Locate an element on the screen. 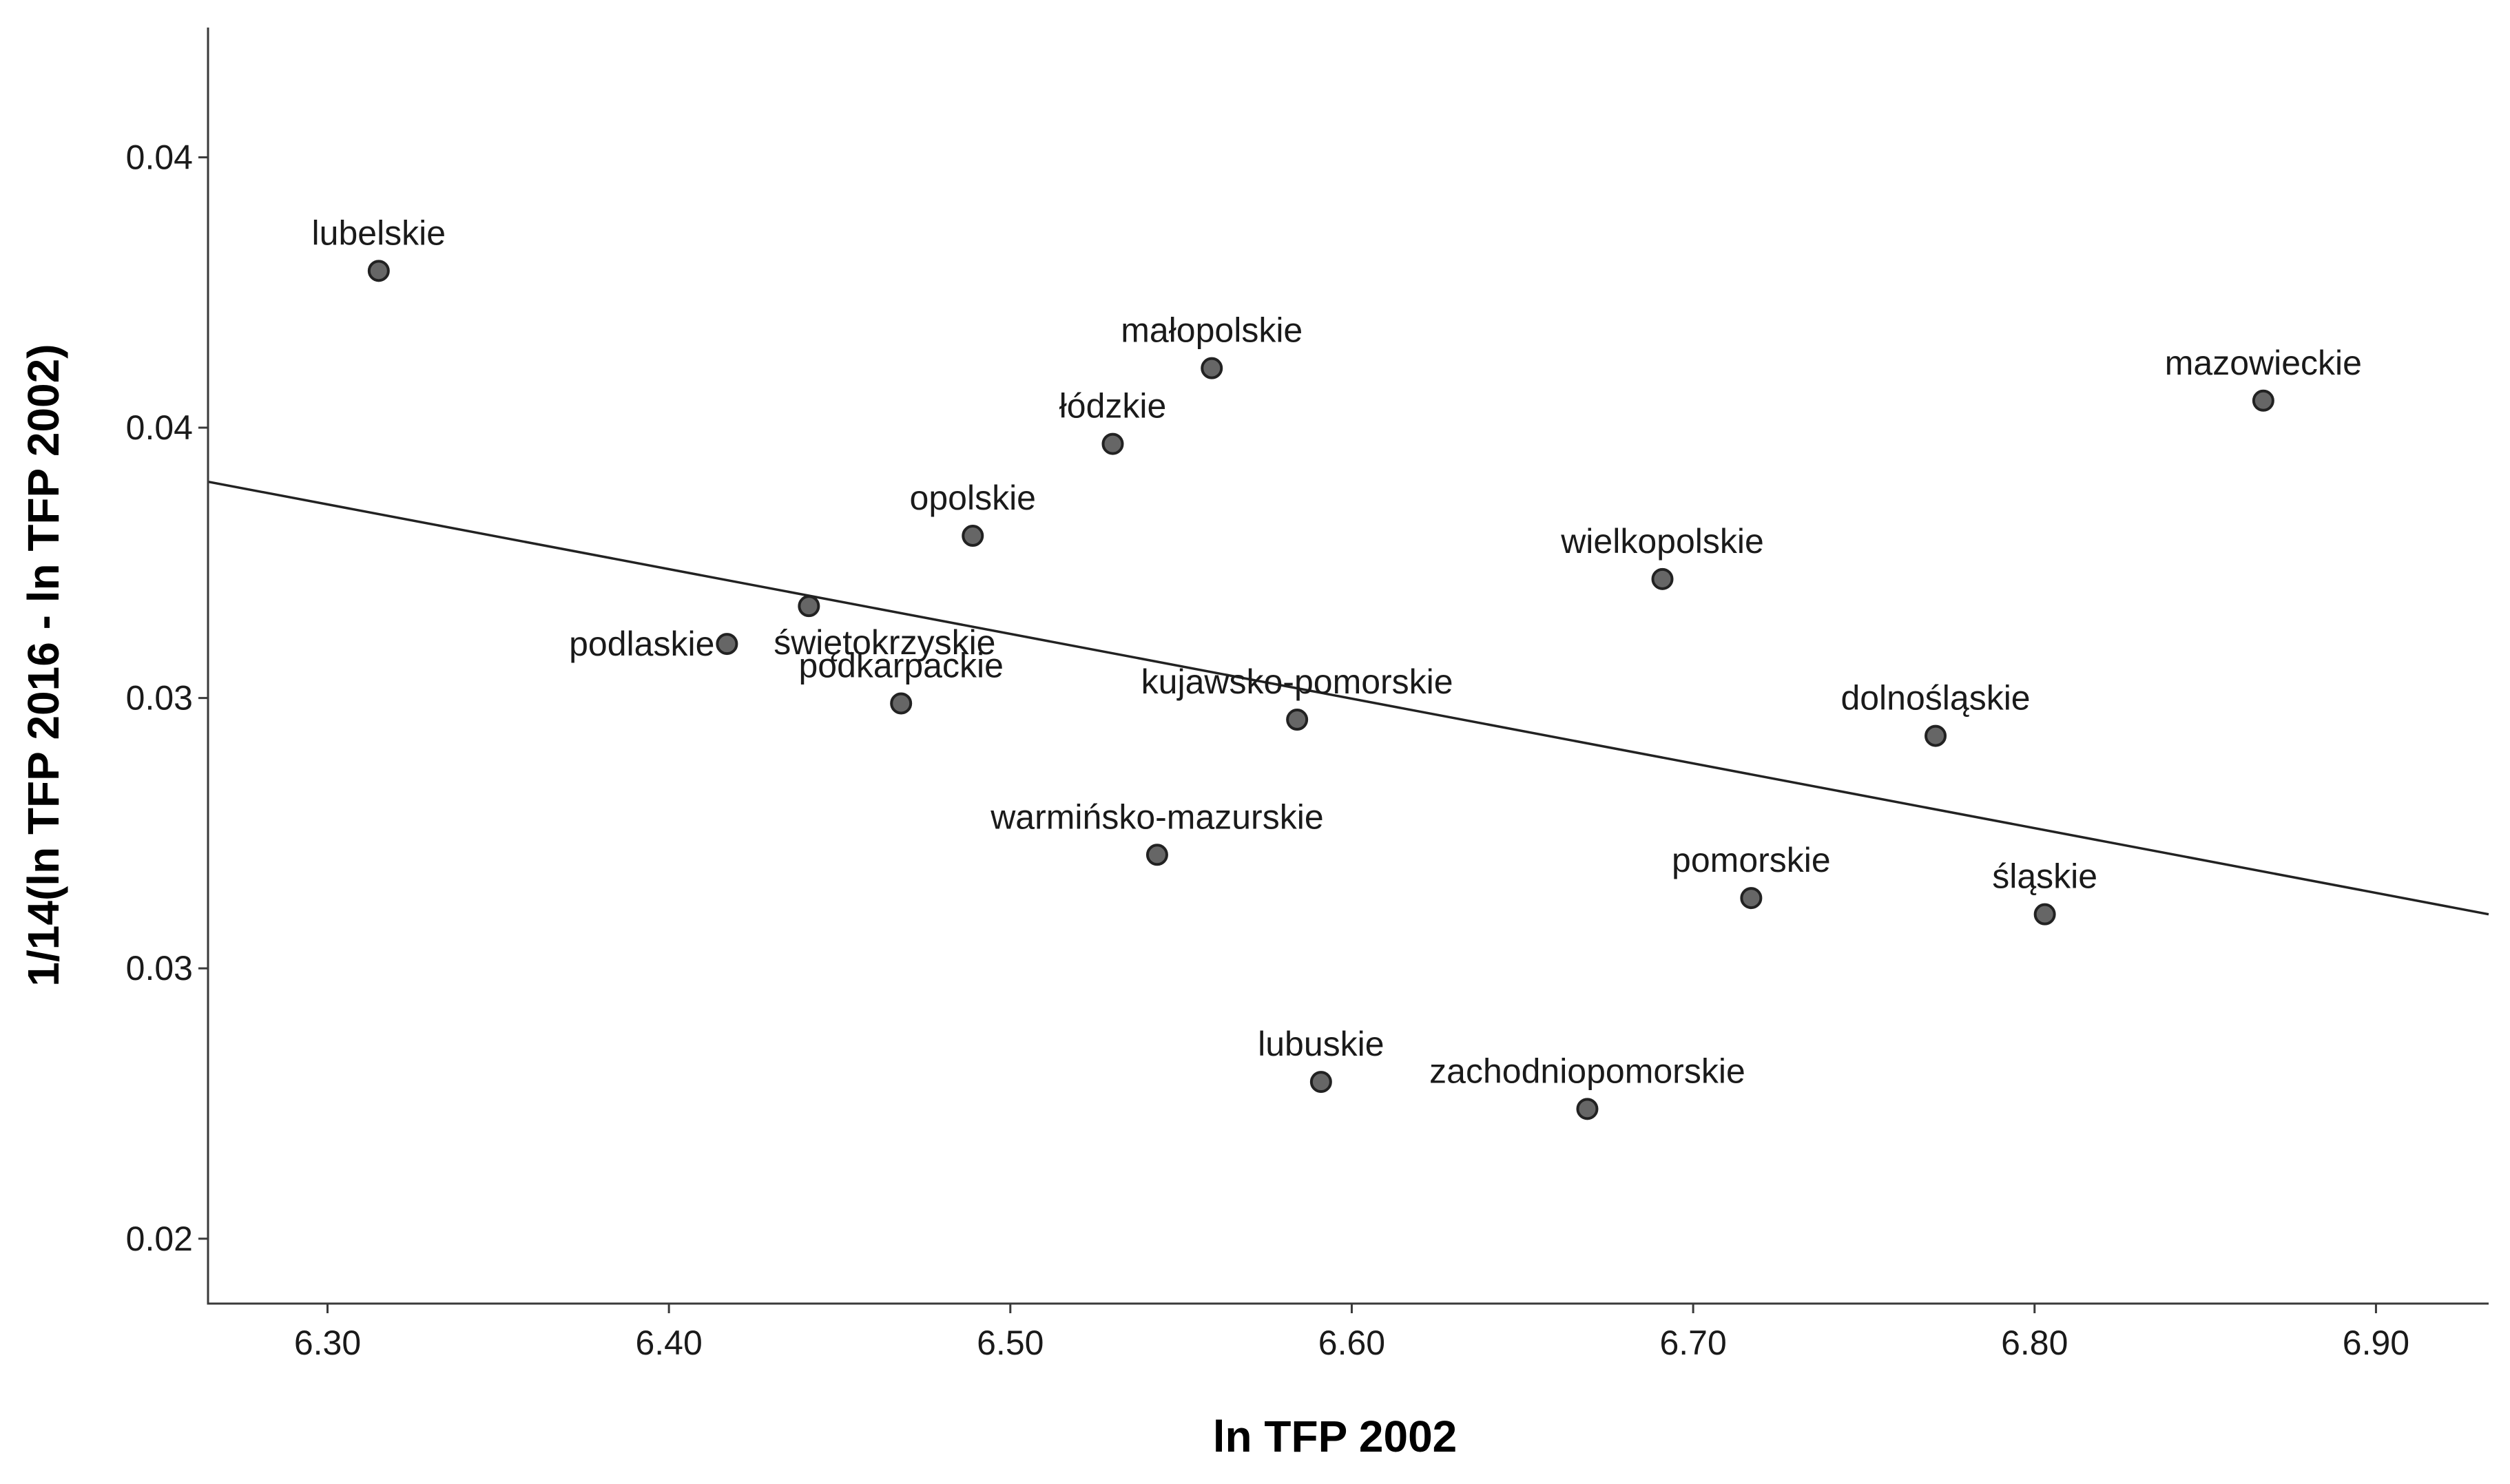  x-tick-label: 6.90 is located at coordinates (2376, 1343).